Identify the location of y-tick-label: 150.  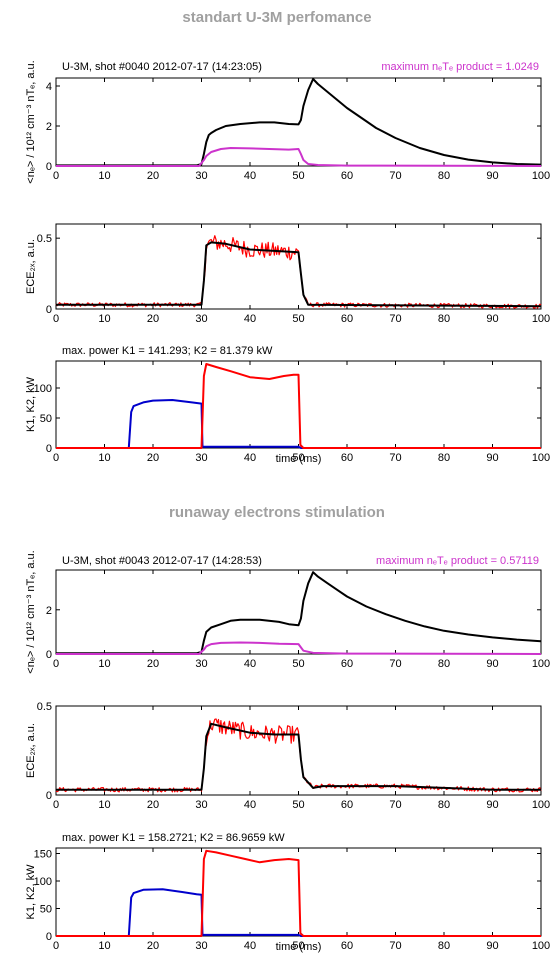
(43, 855).